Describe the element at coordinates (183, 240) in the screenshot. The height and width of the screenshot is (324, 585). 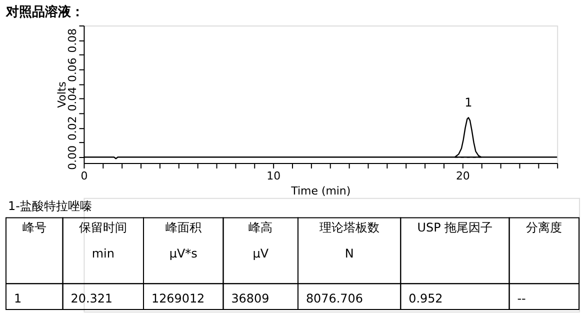
I see `text: 峰面积 µV*s` at that location.